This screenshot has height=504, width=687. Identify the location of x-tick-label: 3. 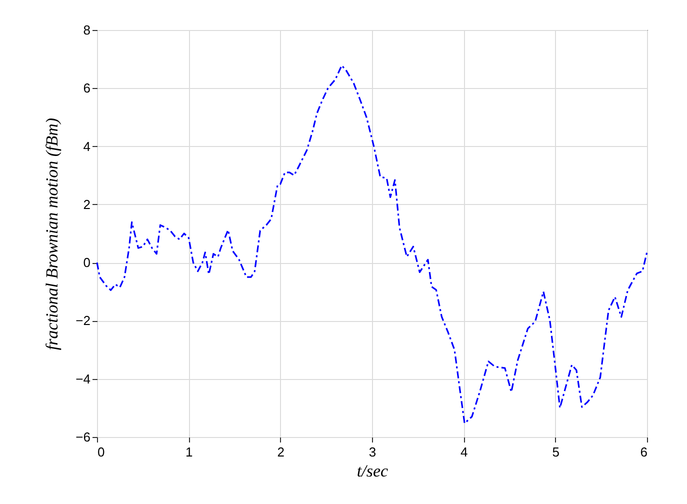
(372, 452).